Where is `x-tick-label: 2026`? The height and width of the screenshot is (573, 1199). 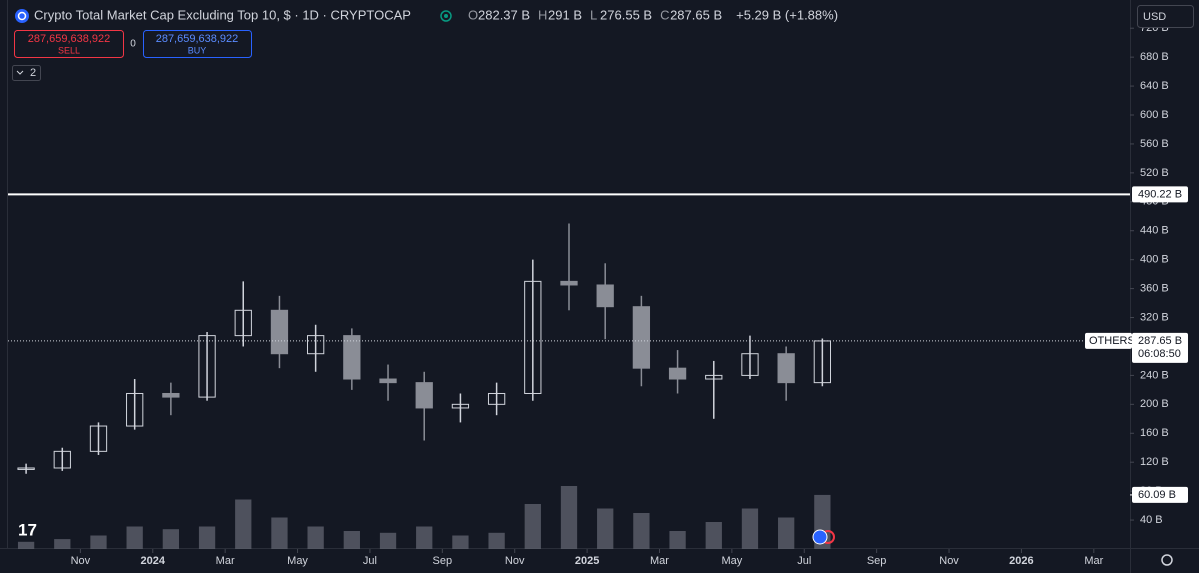
x-tick-label: 2026 is located at coordinates (1021, 561).